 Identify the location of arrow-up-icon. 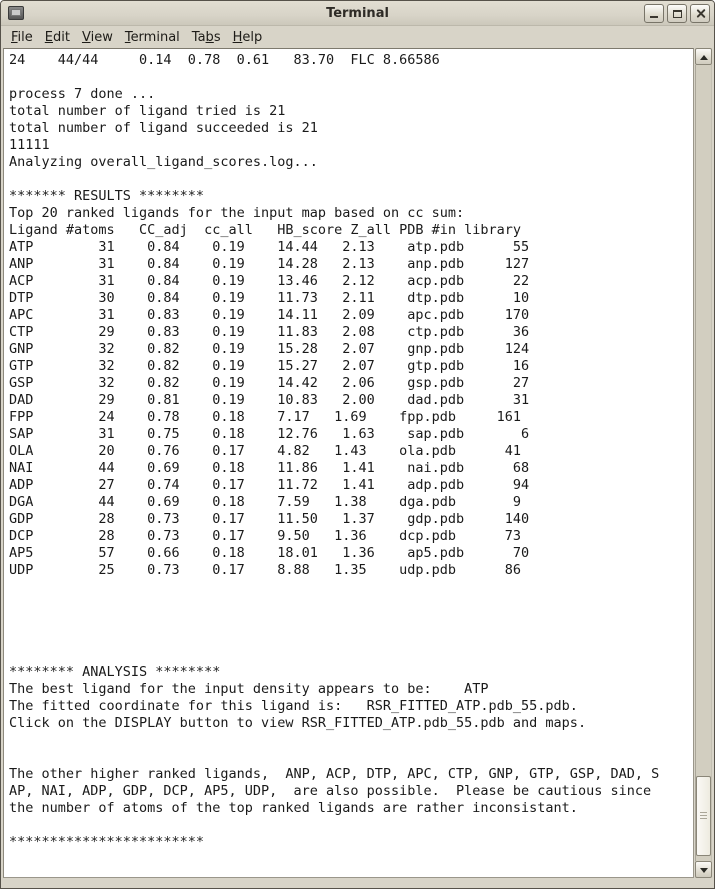
(704, 57).